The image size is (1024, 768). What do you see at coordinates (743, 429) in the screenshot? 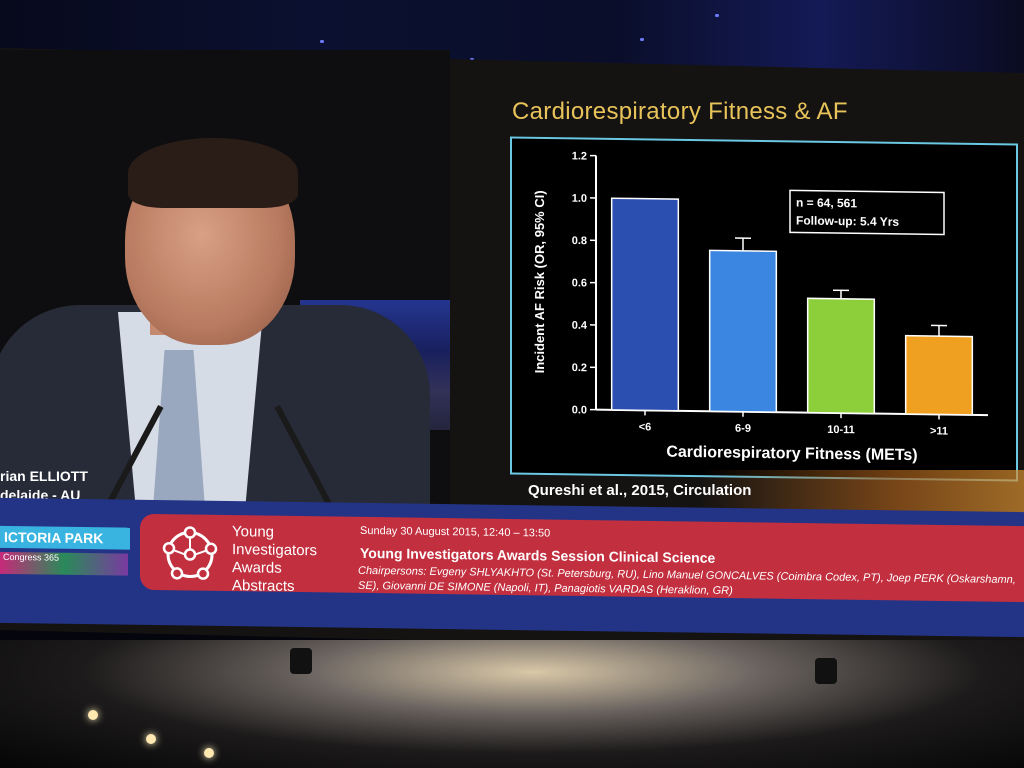
I see `x-tick-label: 6-9` at bounding box center [743, 429].